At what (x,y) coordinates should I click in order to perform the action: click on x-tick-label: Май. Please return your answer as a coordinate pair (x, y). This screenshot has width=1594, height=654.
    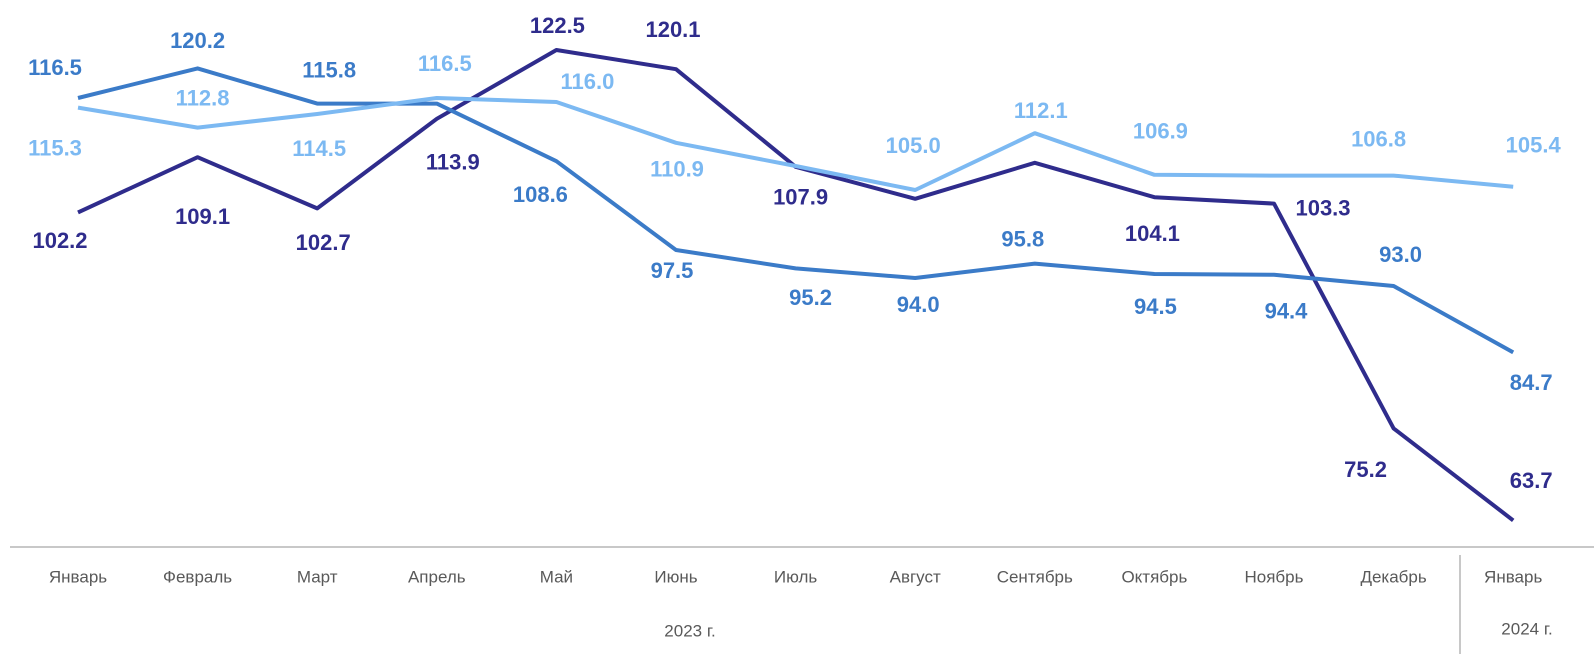
    Looking at the image, I should click on (556, 576).